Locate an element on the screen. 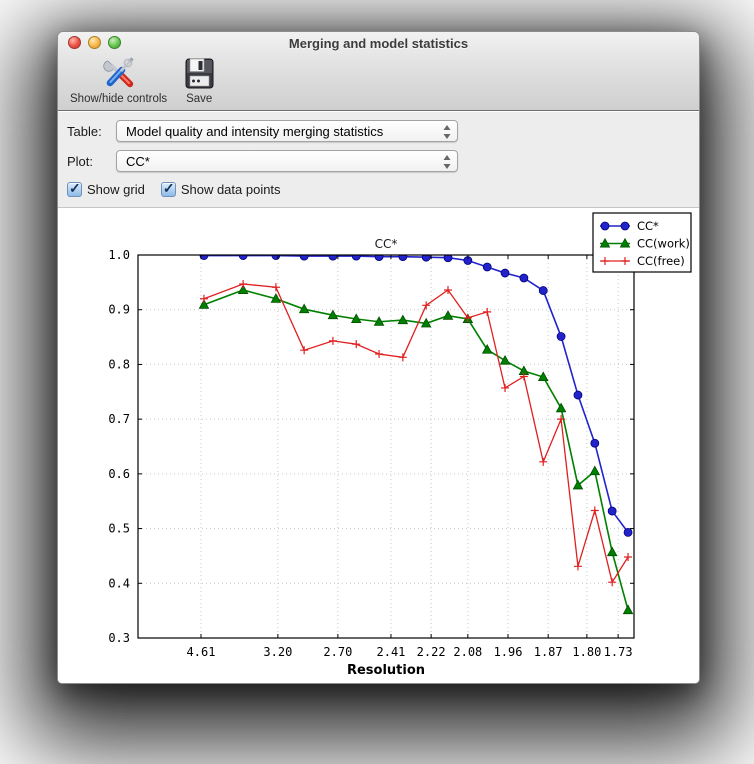  svg-text: Resolution is located at coordinates (386, 670).